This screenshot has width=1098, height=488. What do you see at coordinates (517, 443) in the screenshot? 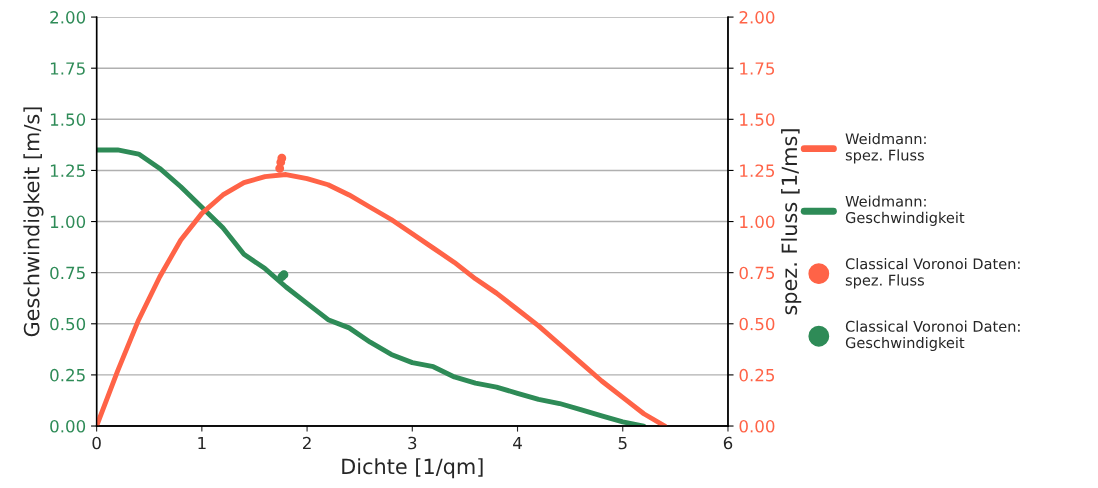
I see `x-tick-label: 4` at bounding box center [517, 443].